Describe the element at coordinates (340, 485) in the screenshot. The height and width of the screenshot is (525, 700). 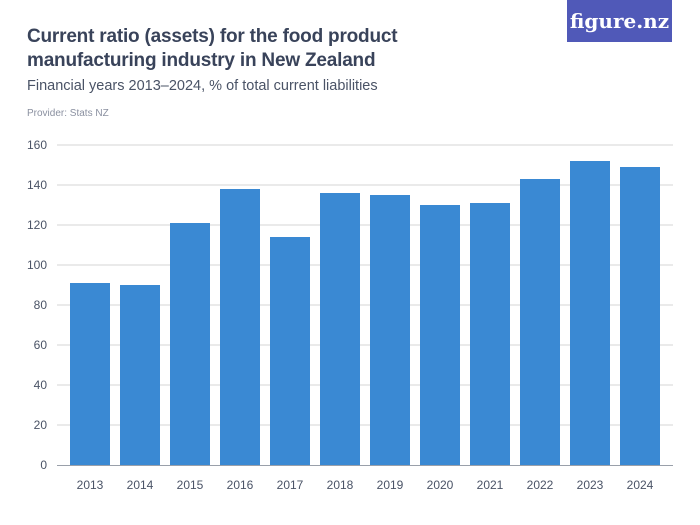
I see `x-tick-label: 2018` at that location.